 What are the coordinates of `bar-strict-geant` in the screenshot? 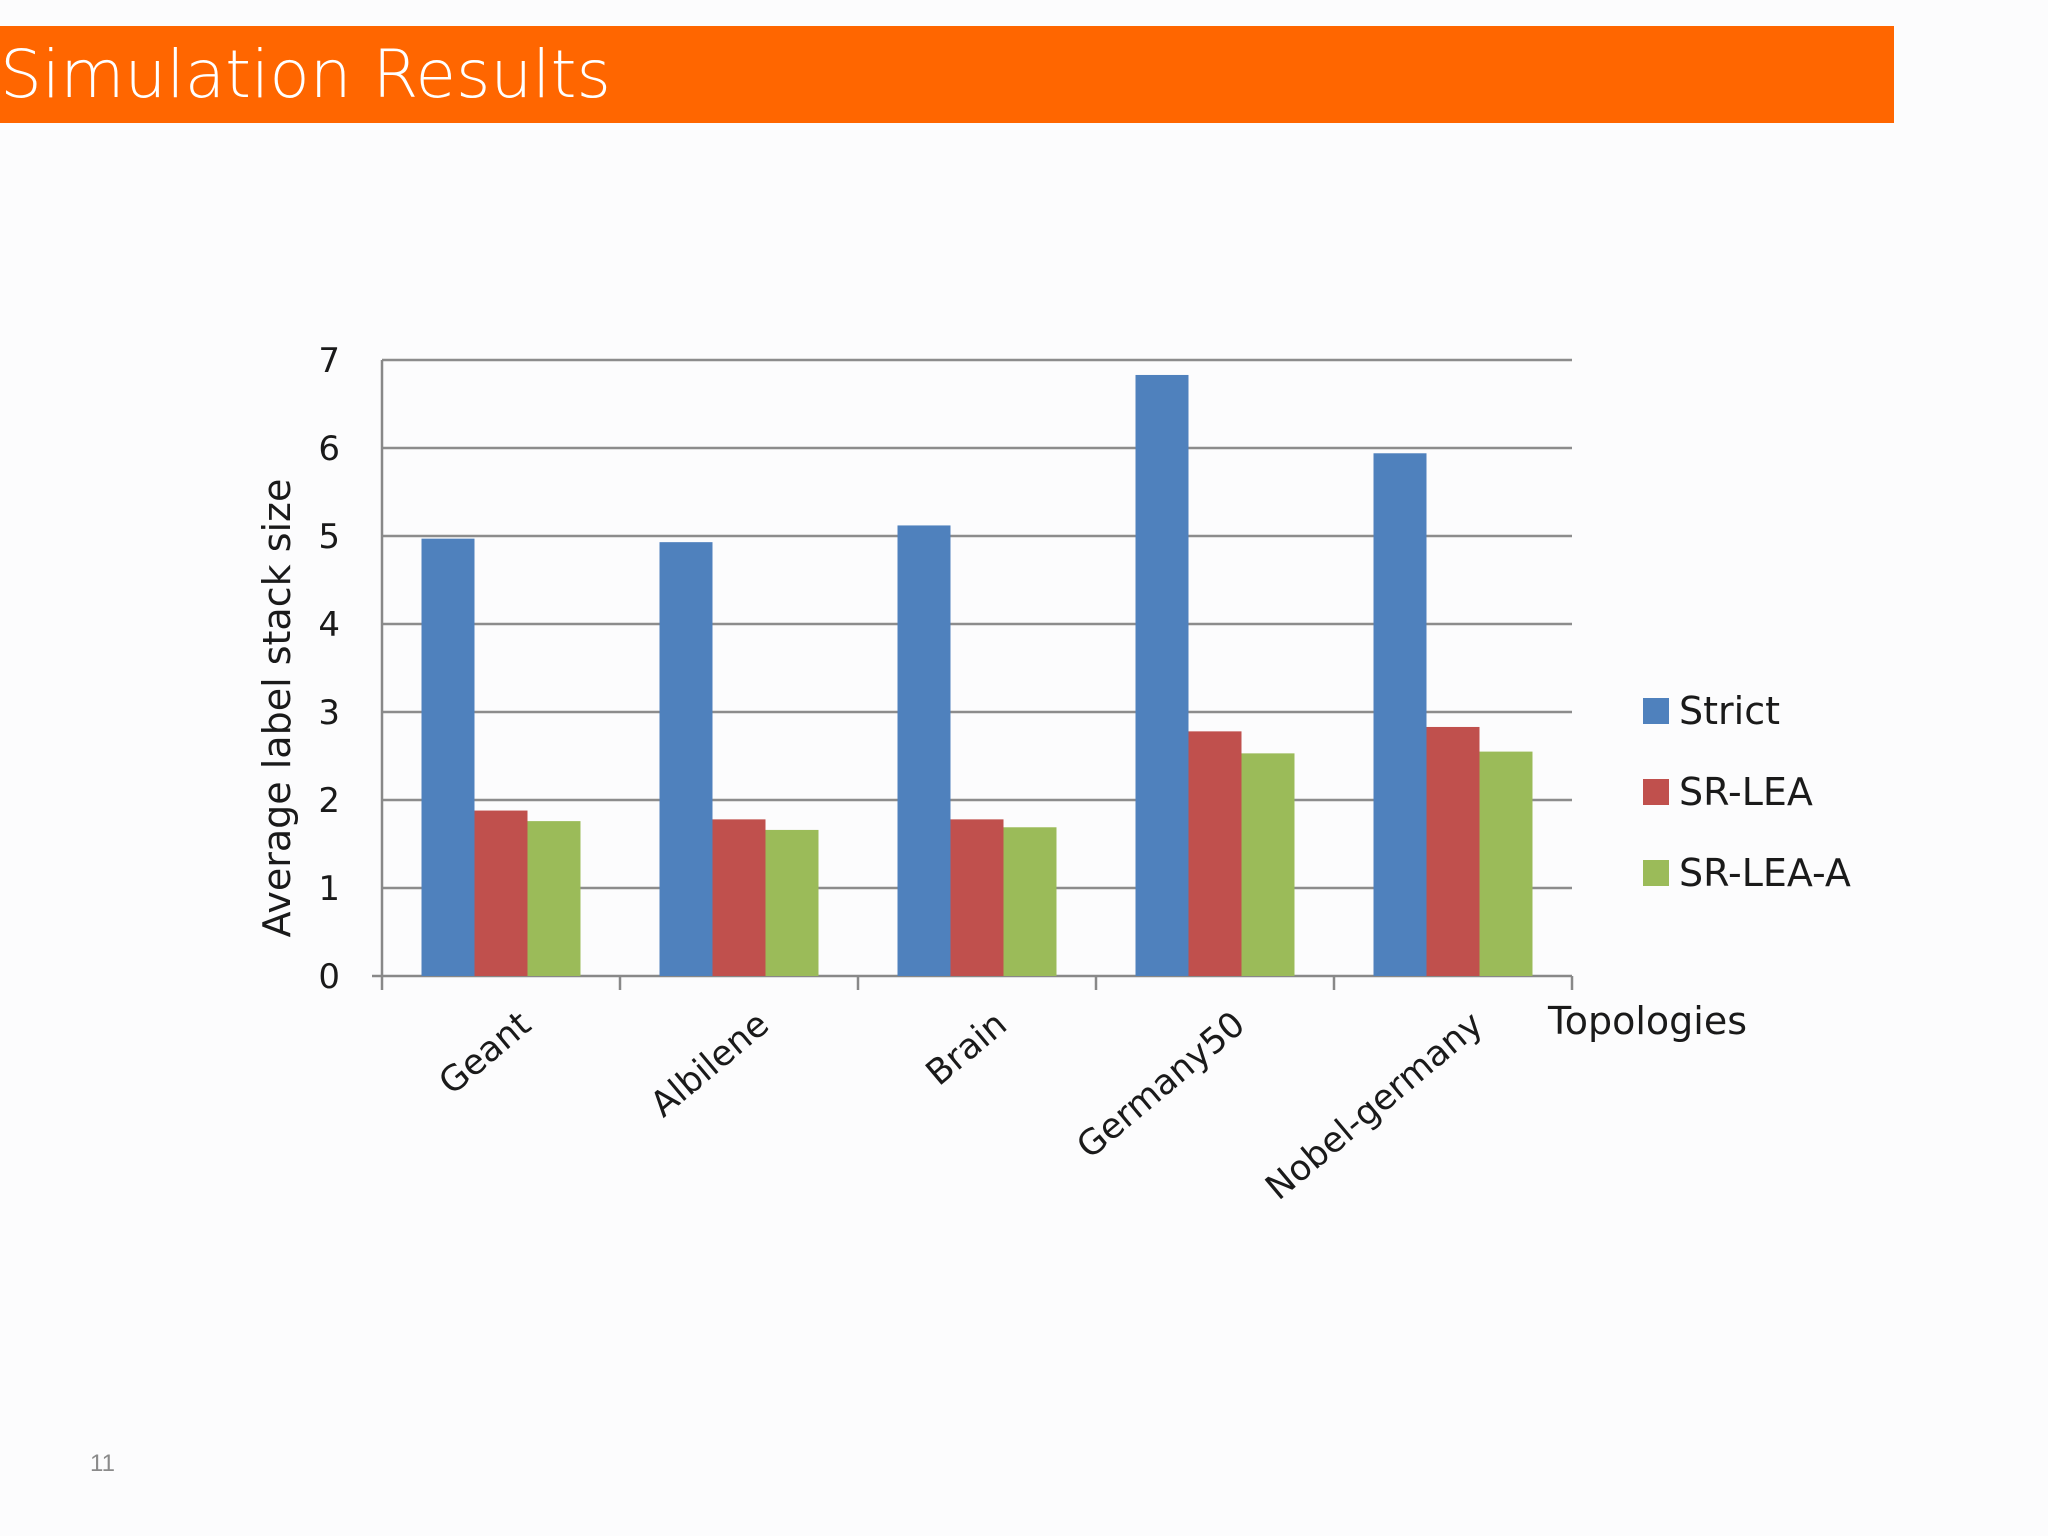 It's located at (448, 757).